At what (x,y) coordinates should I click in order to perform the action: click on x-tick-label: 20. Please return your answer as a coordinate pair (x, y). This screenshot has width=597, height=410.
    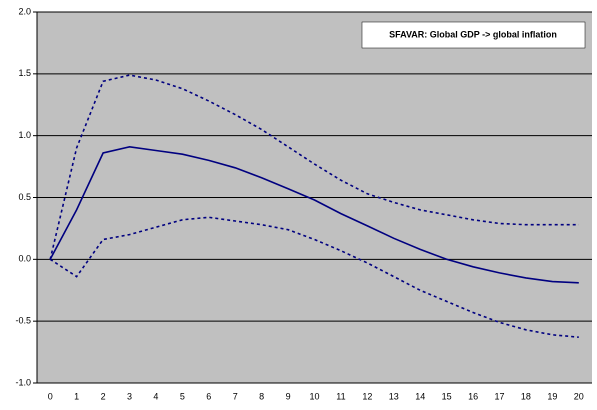
    Looking at the image, I should click on (579, 396).